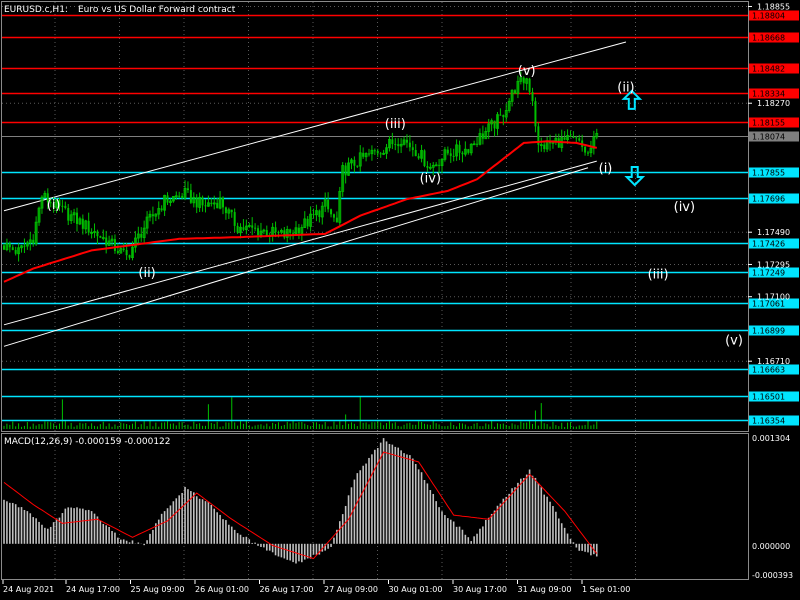 The width and height of the screenshot is (800, 600). What do you see at coordinates (773, 103) in the screenshot?
I see `price-tick-label: 1.18270` at bounding box center [773, 103].